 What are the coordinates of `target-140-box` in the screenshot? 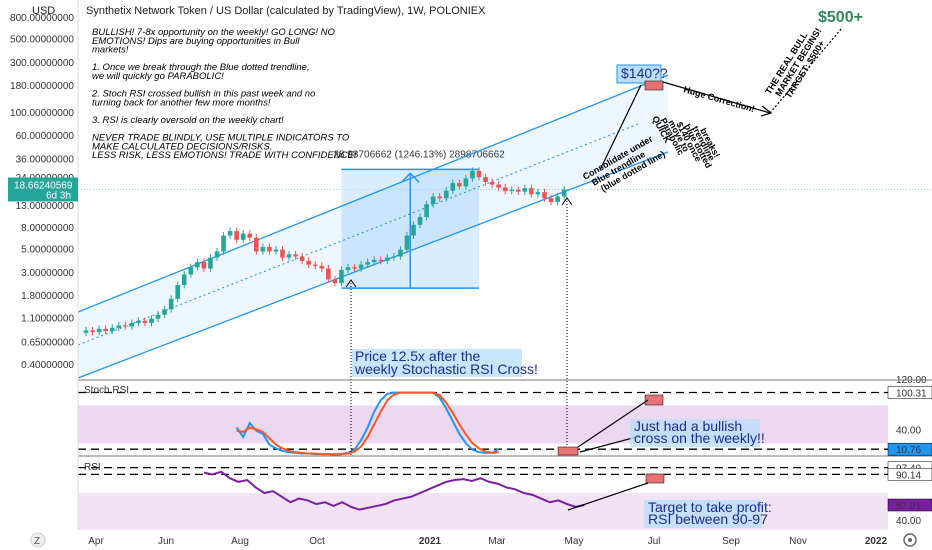 It's located at (639, 74).